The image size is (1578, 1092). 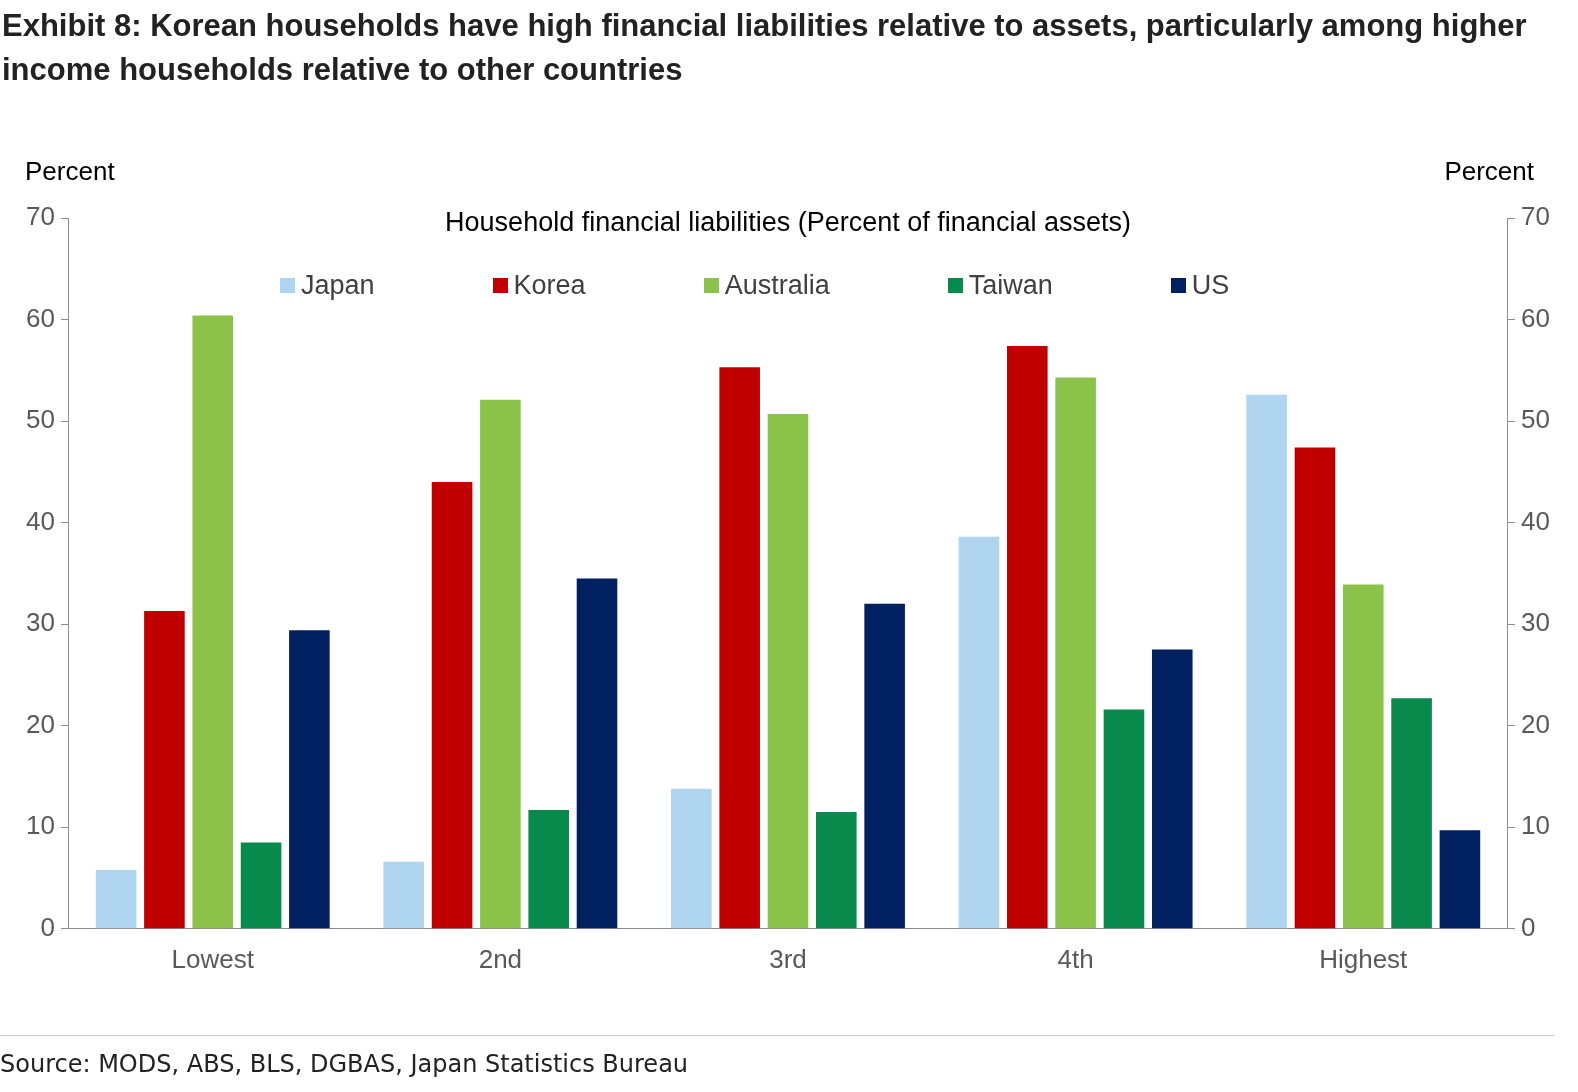 I want to click on y-tick-label: 70, so click(x=40, y=216).